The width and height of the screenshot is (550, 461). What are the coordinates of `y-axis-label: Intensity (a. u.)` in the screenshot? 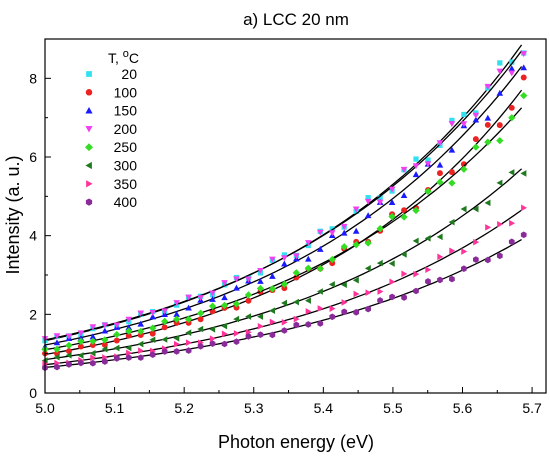 It's located at (13, 214).